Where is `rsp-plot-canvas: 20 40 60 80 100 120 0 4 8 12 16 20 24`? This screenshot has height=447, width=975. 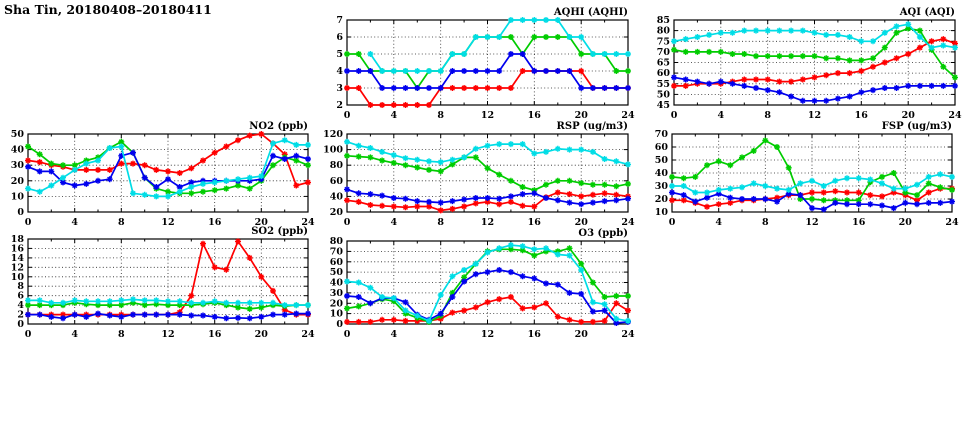 rsp-plot-canvas: 20 40 60 80 100 120 0 4 8 12 16 20 24 is located at coordinates (479, 178).